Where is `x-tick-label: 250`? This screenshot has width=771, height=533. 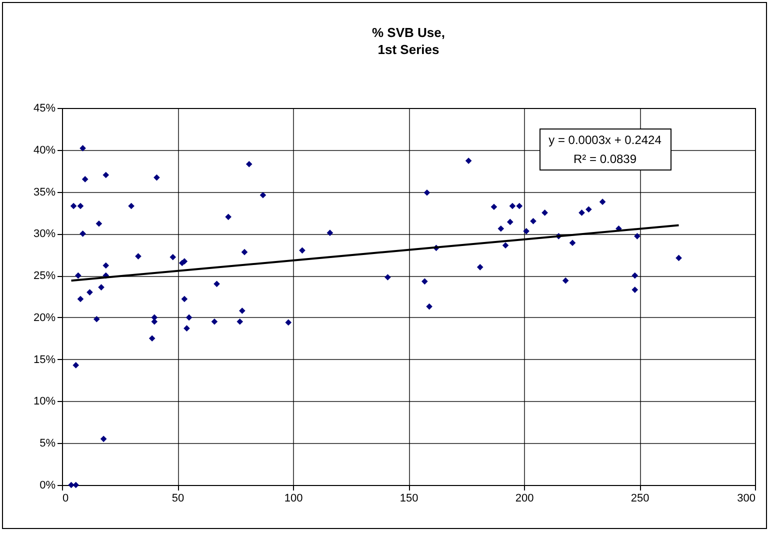 x-tick-label: 250 is located at coordinates (640, 498).